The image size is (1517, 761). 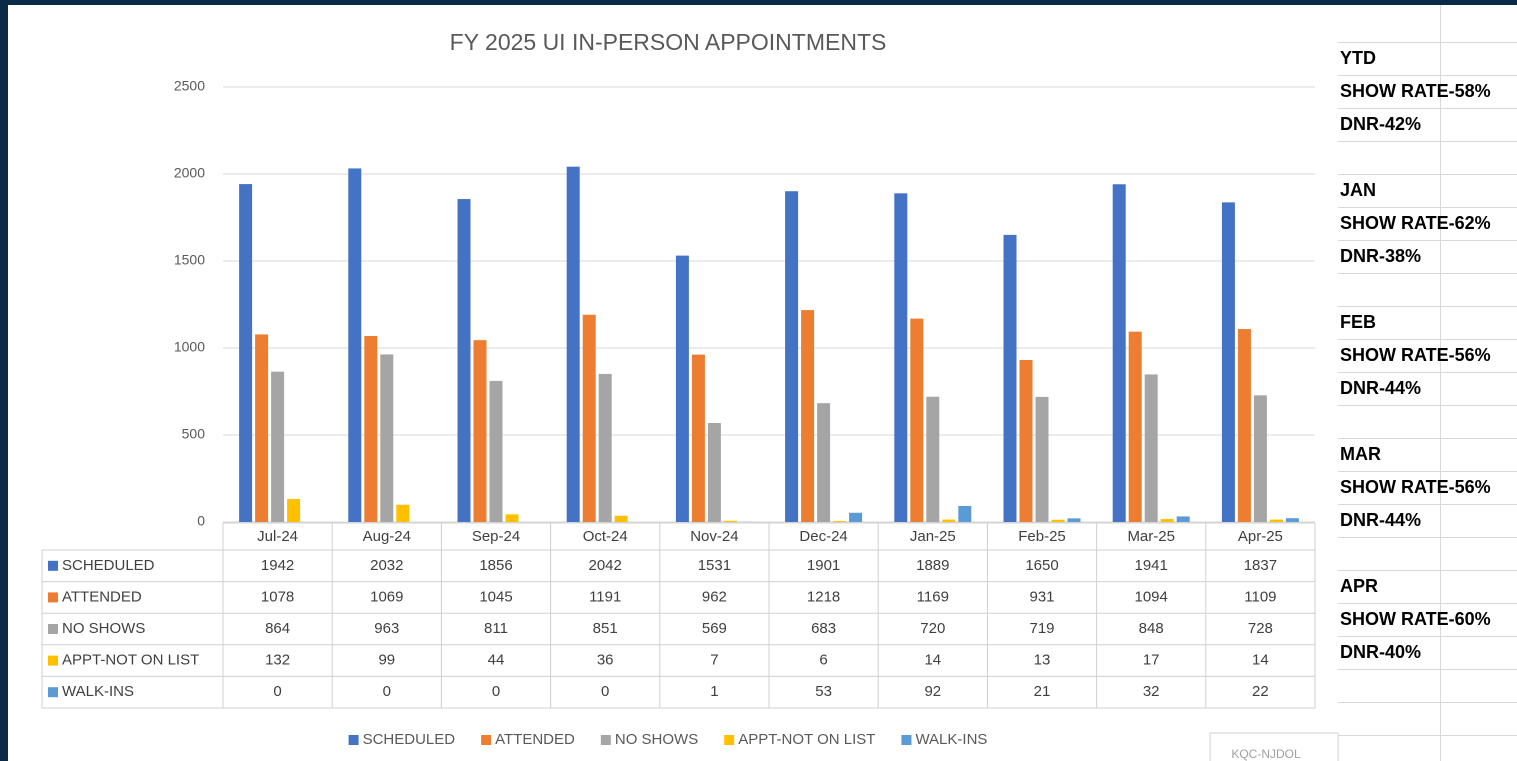 I want to click on table-cell: 6, so click(x=823, y=660).